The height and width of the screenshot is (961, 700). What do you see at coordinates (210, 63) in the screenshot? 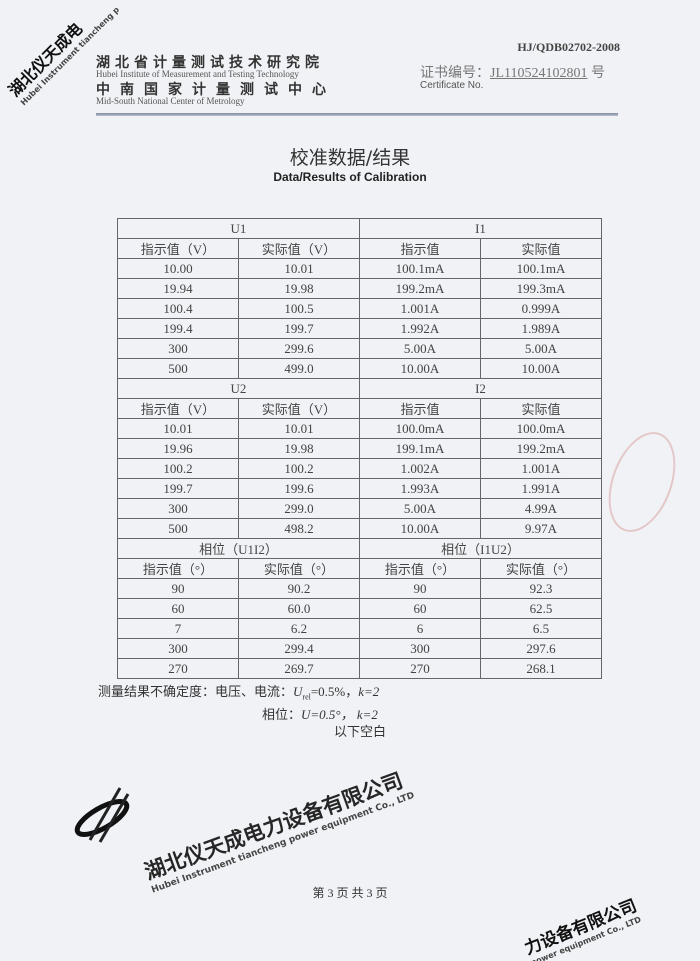
I see `institute-name-cn: 湖北省计量测试技术研究院` at bounding box center [210, 63].